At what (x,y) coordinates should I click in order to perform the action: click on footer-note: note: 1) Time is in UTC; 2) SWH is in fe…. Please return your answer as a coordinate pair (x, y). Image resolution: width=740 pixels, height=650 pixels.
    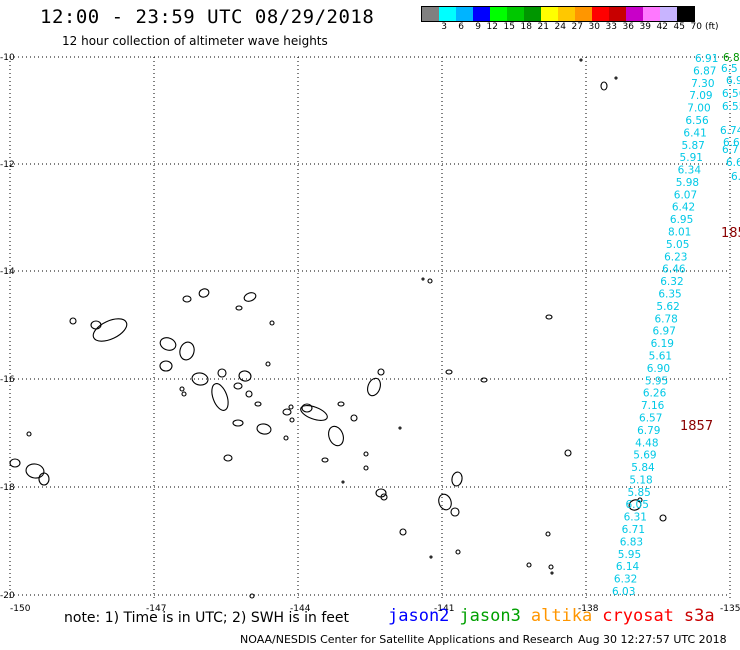
    Looking at the image, I should click on (207, 618).